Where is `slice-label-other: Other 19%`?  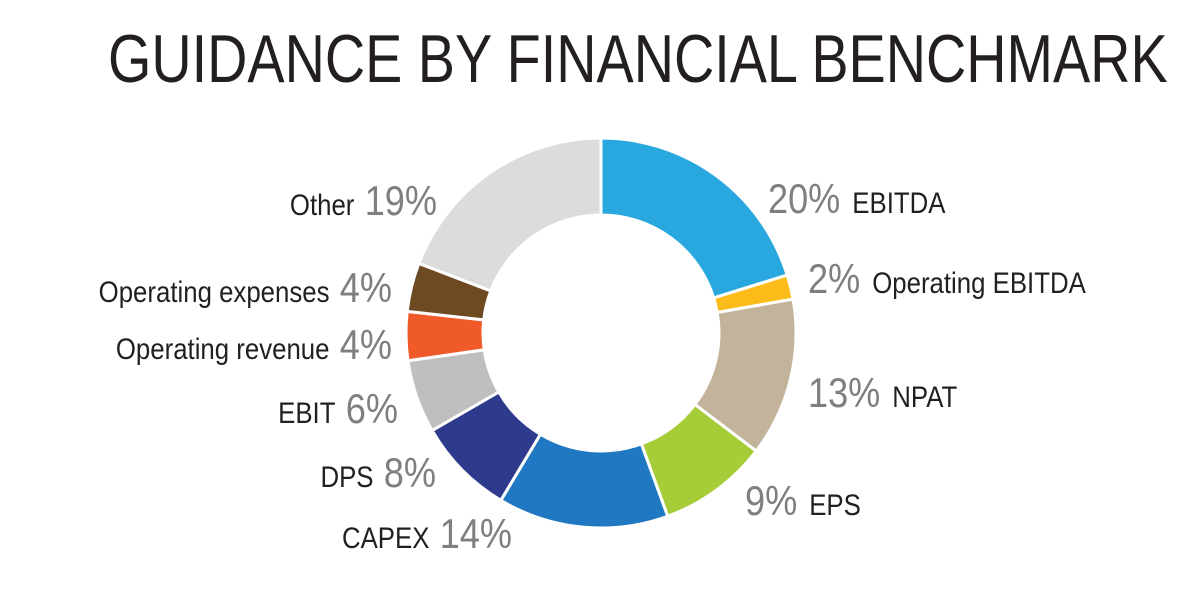
slice-label-other: Other 19% is located at coordinates (363, 202).